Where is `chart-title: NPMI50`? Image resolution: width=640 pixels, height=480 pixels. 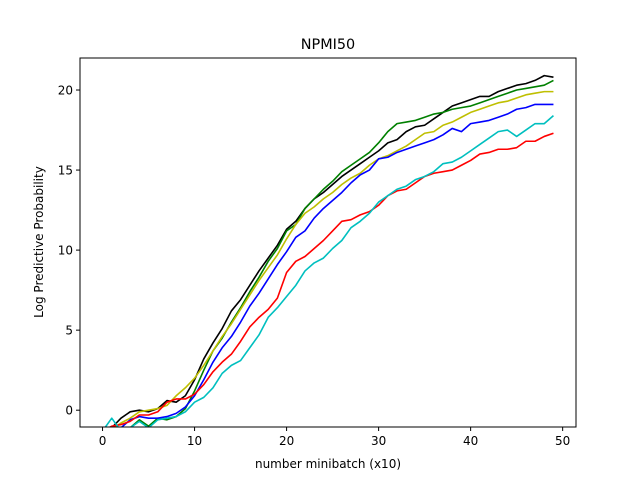
chart-title: NPMI50 is located at coordinates (328, 45).